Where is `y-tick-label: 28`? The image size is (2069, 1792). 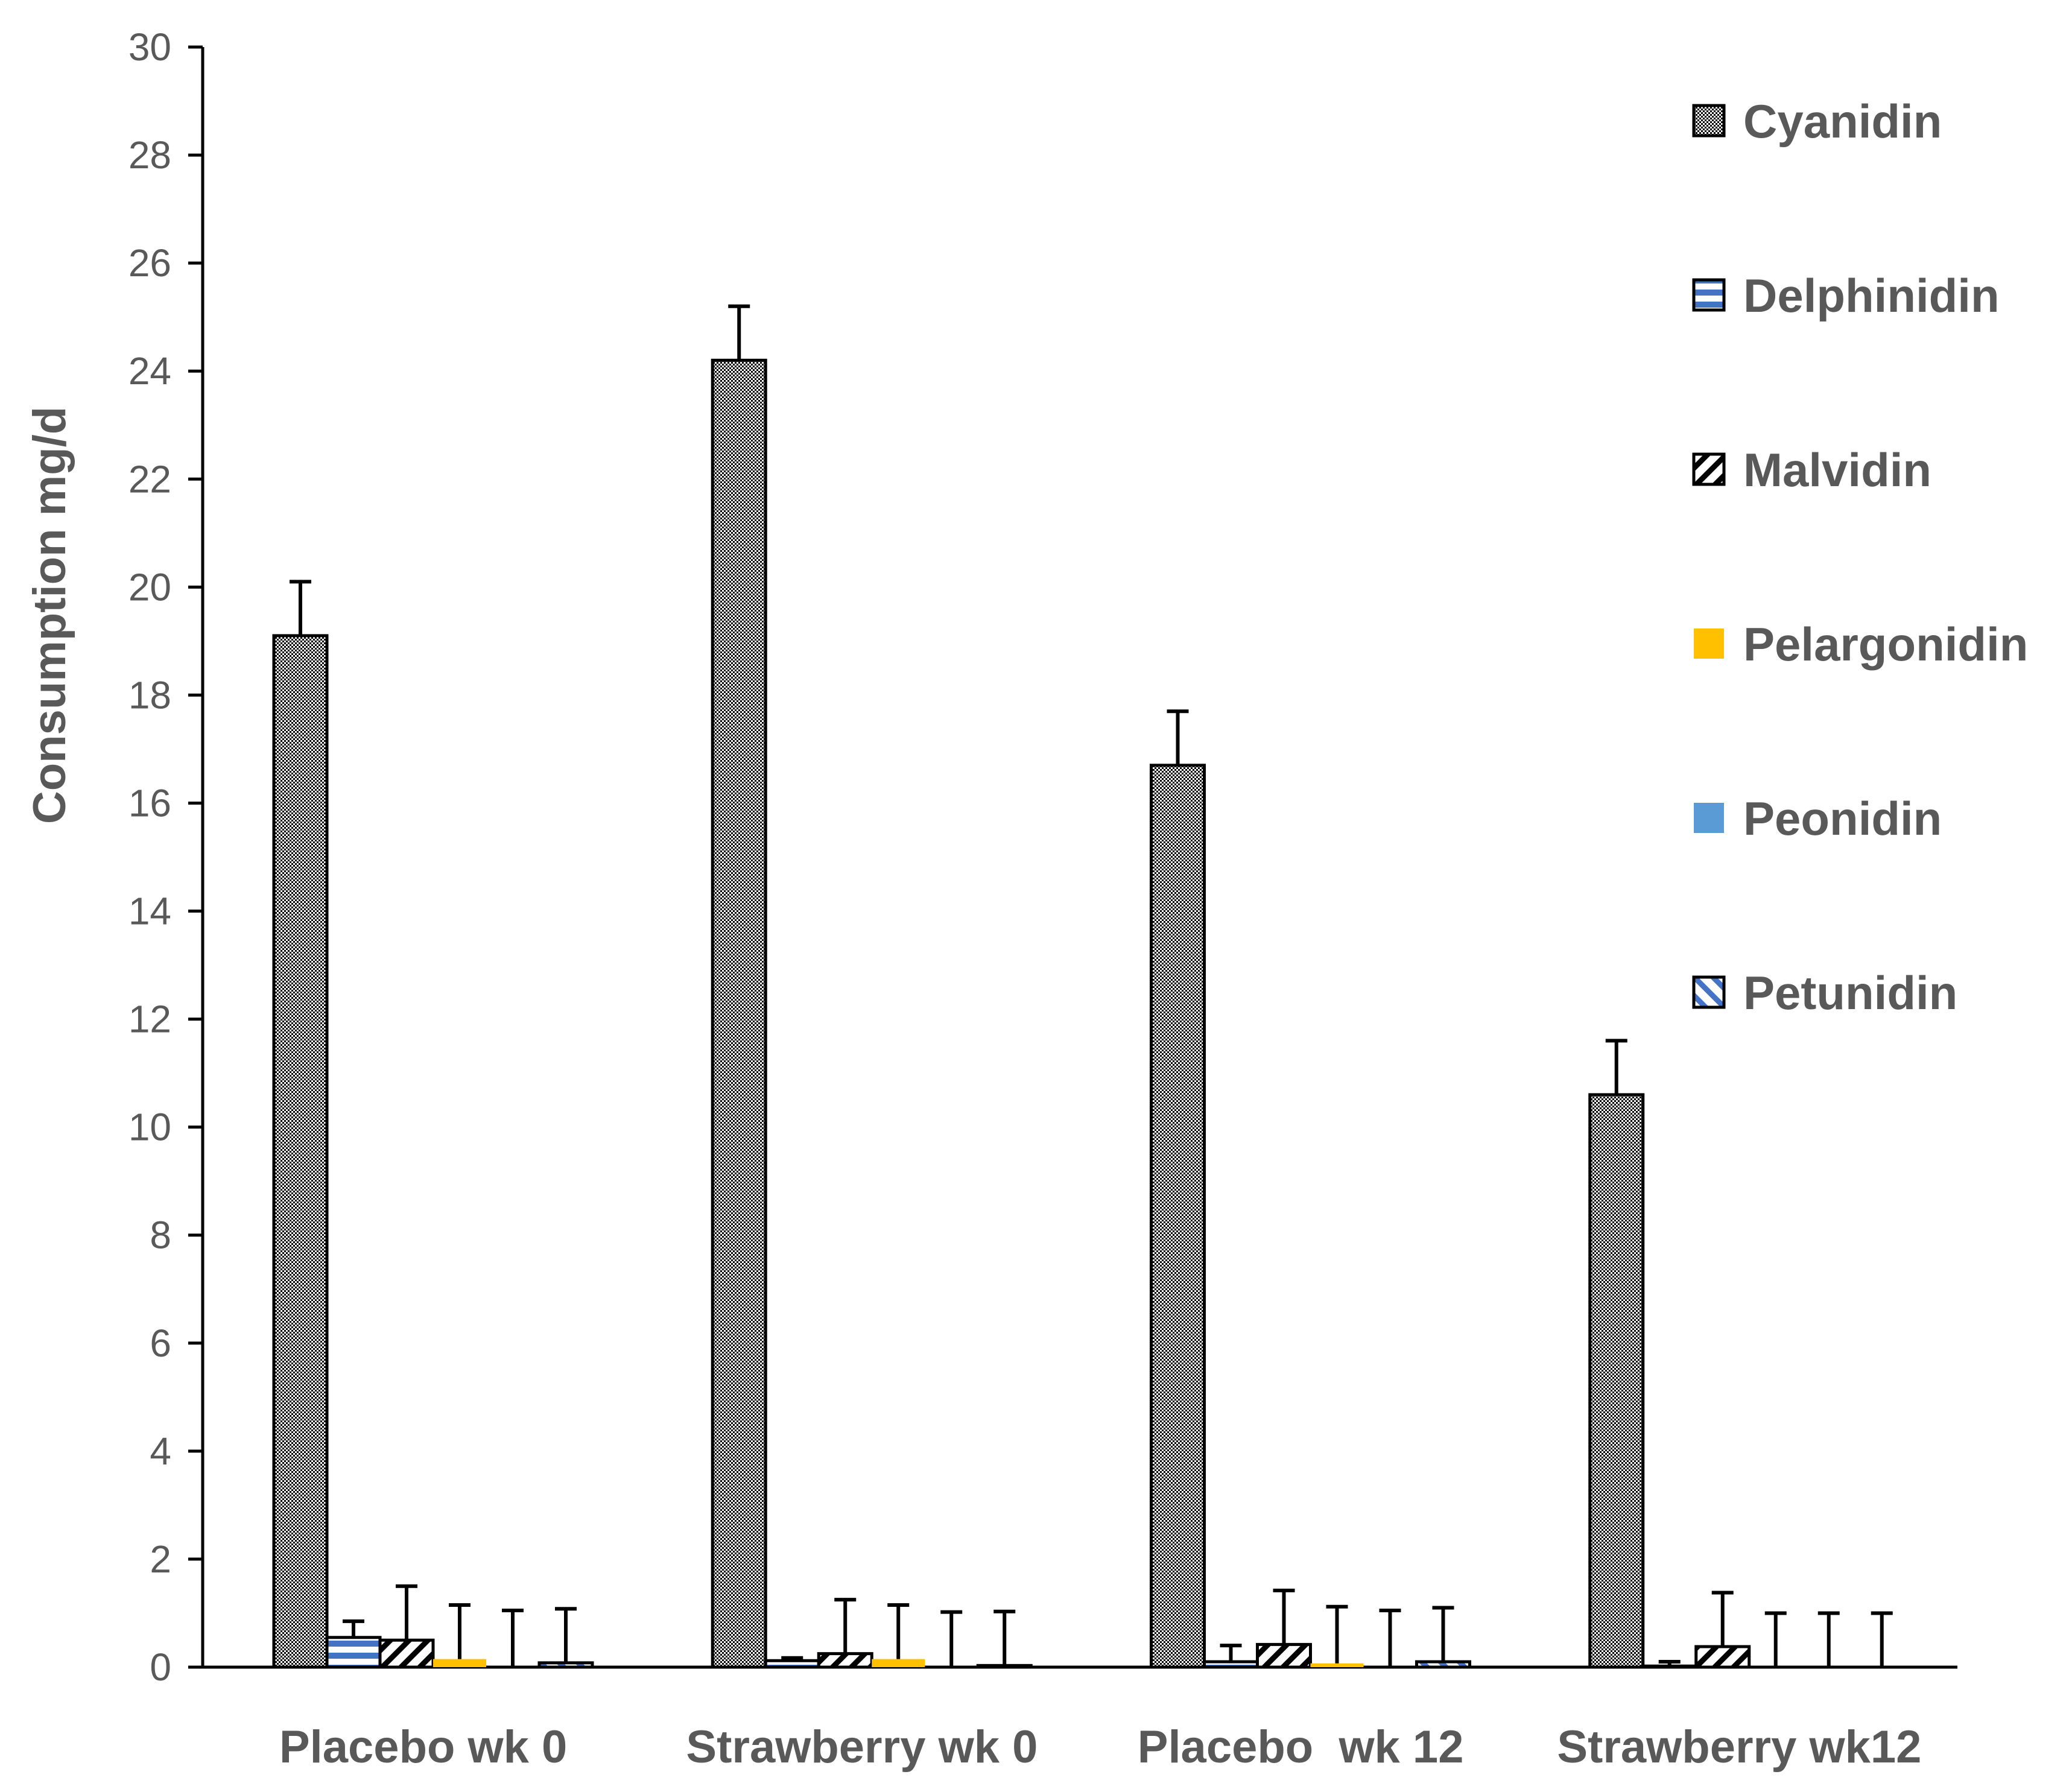 y-tick-label: 28 is located at coordinates (149, 155).